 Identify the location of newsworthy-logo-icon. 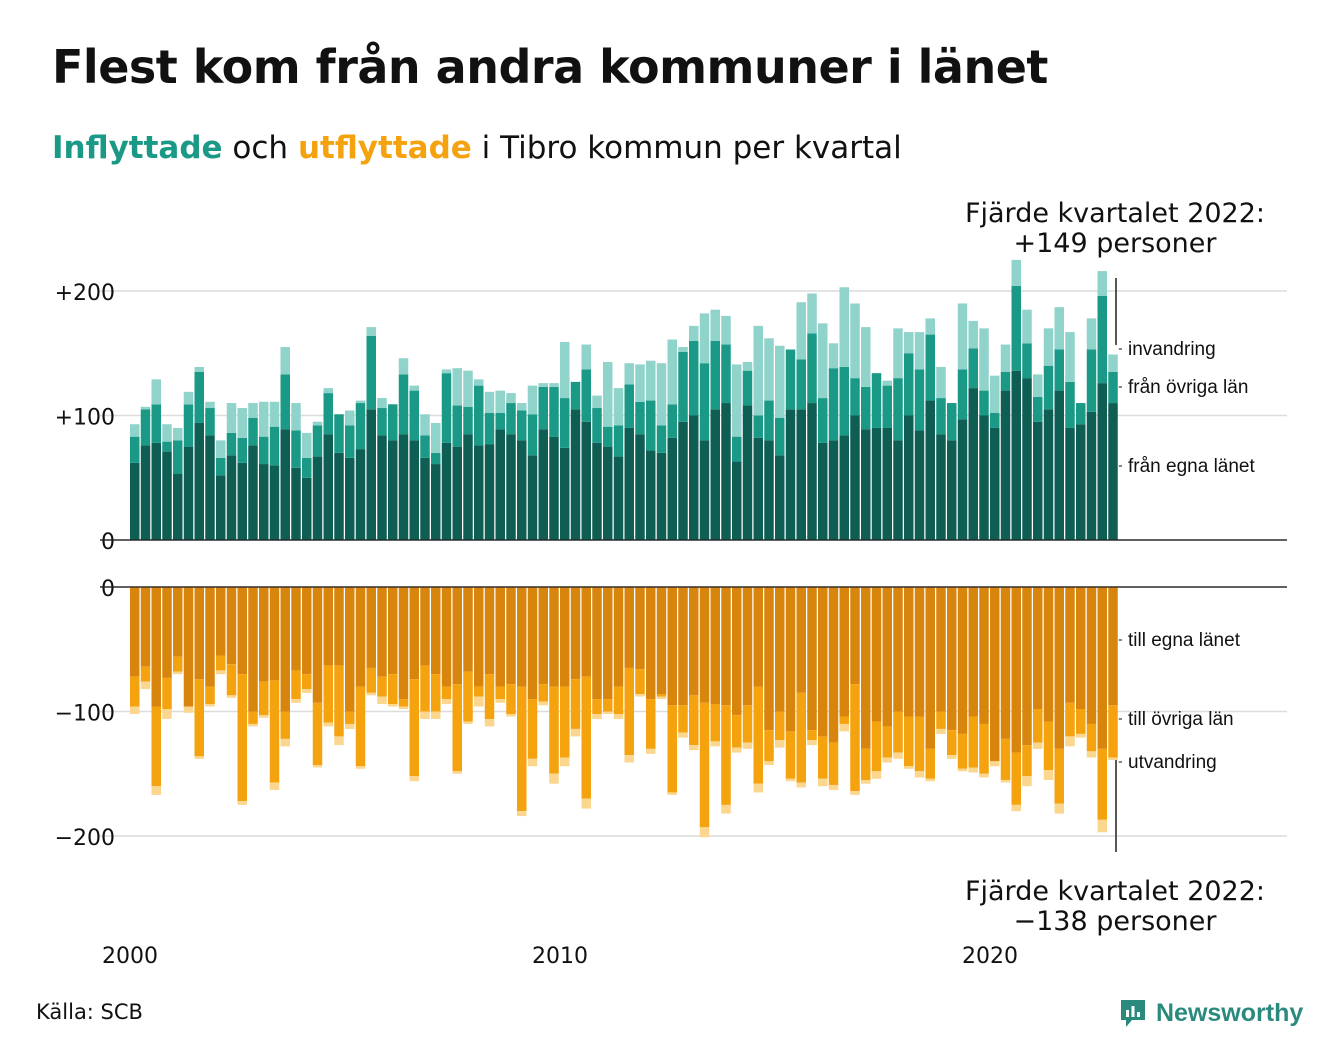
(1133, 1013).